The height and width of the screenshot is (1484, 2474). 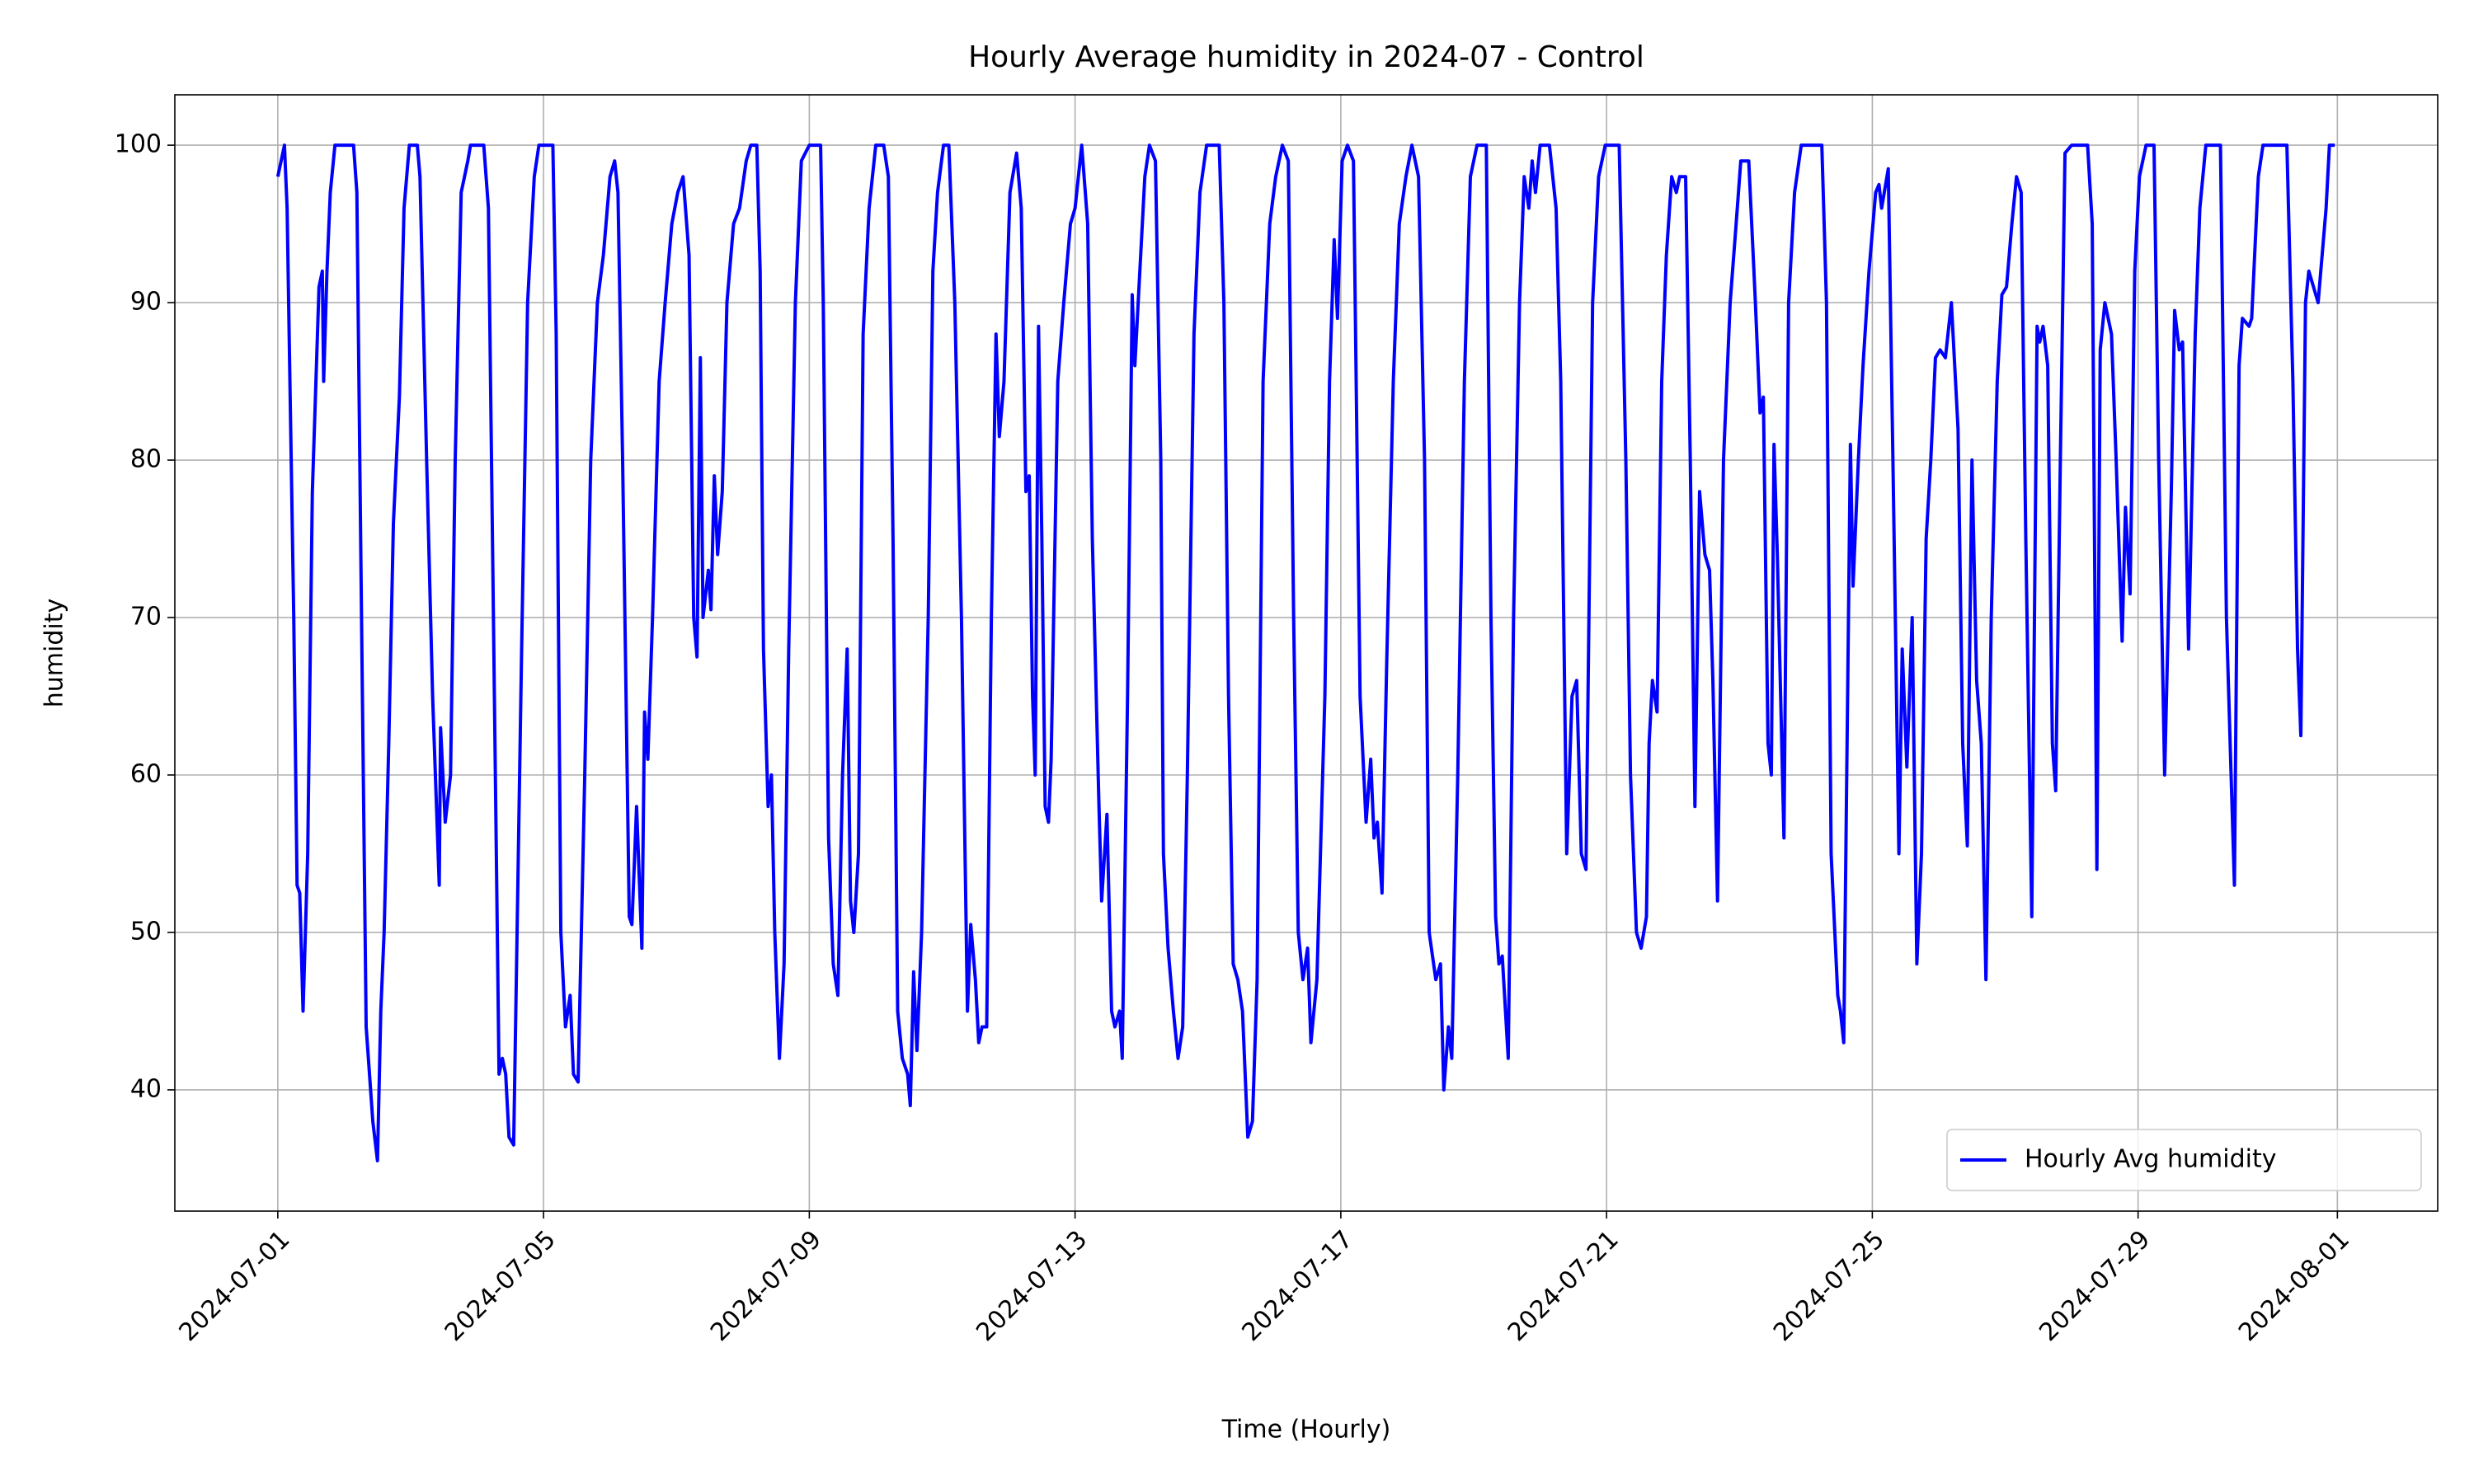 What do you see at coordinates (146, 459) in the screenshot?
I see `y-tick-label: 80` at bounding box center [146, 459].